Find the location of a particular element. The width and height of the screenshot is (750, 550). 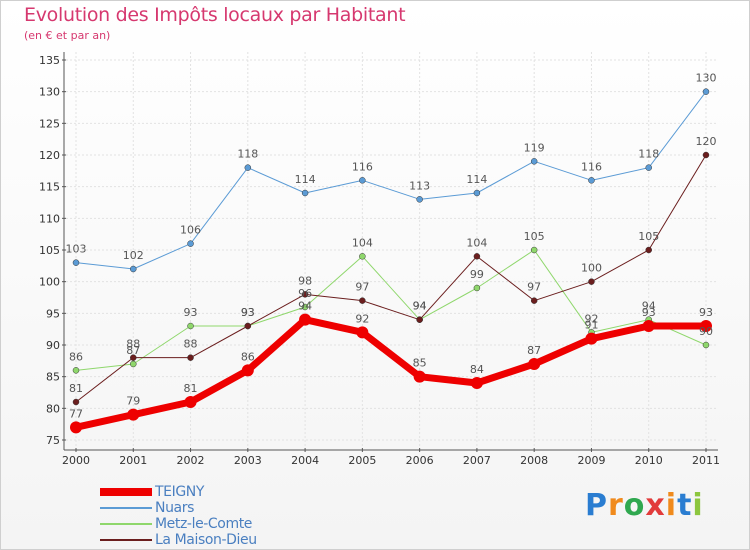

y-tick-label: 115 is located at coordinates (49, 187).